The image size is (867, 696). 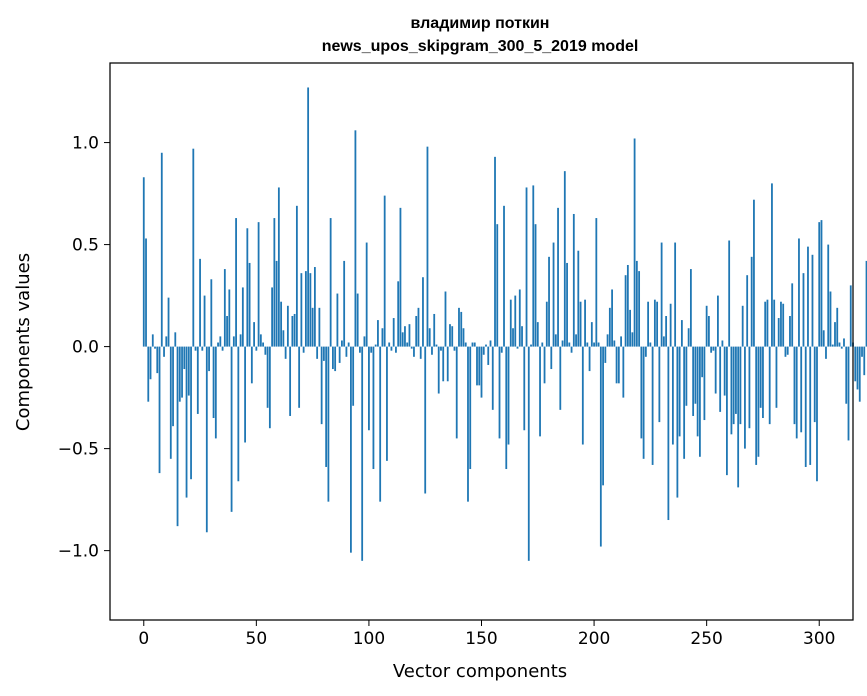 I want to click on chart-title-line2: news_upos_skipgram_300_5_2019 model, so click(x=480, y=46).